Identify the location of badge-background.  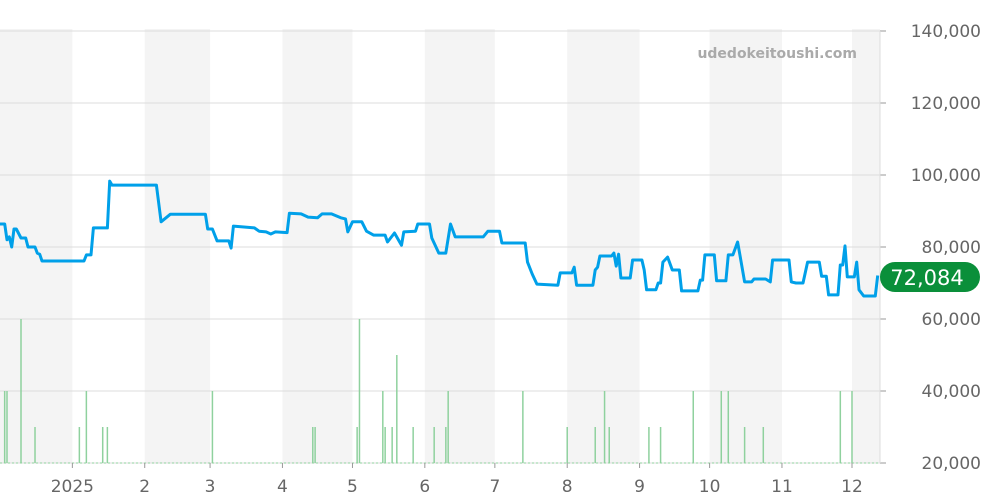
(930, 277).